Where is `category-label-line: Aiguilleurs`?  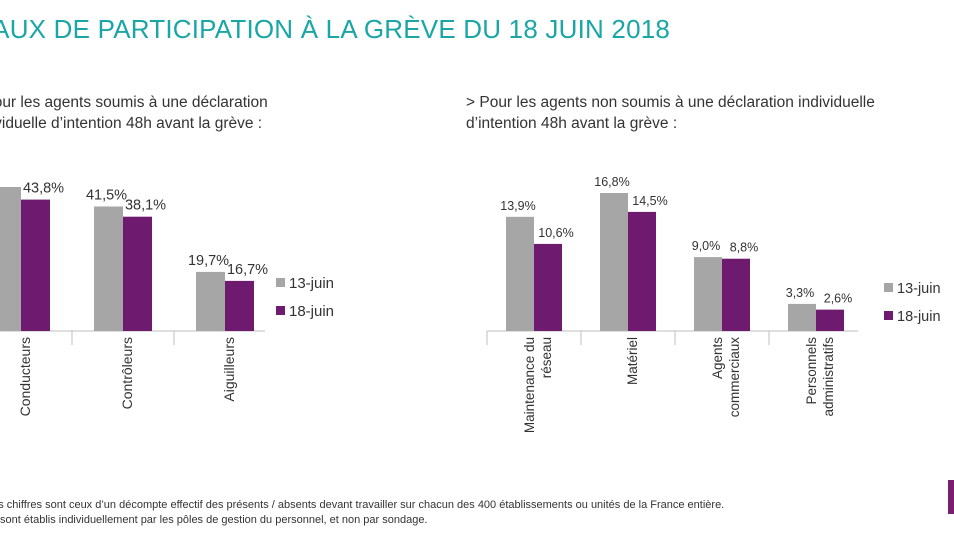 category-label-line: Aiguilleurs is located at coordinates (229, 369).